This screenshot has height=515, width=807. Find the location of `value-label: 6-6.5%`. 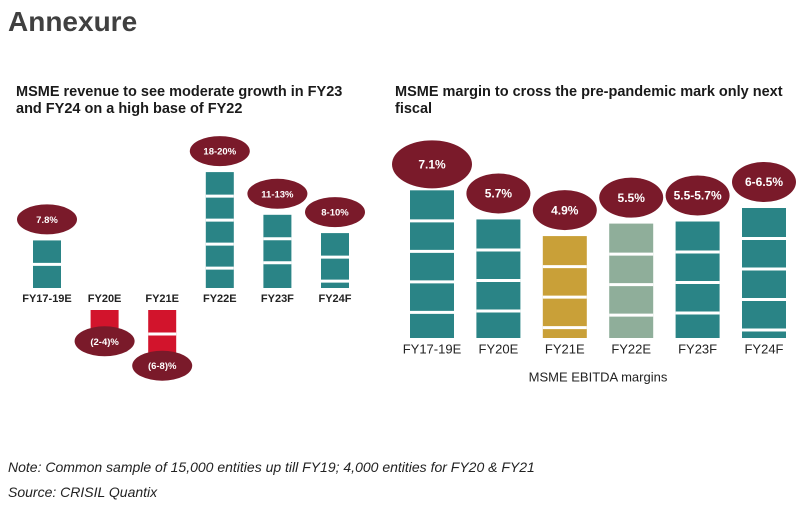

value-label: 6-6.5% is located at coordinates (764, 182).